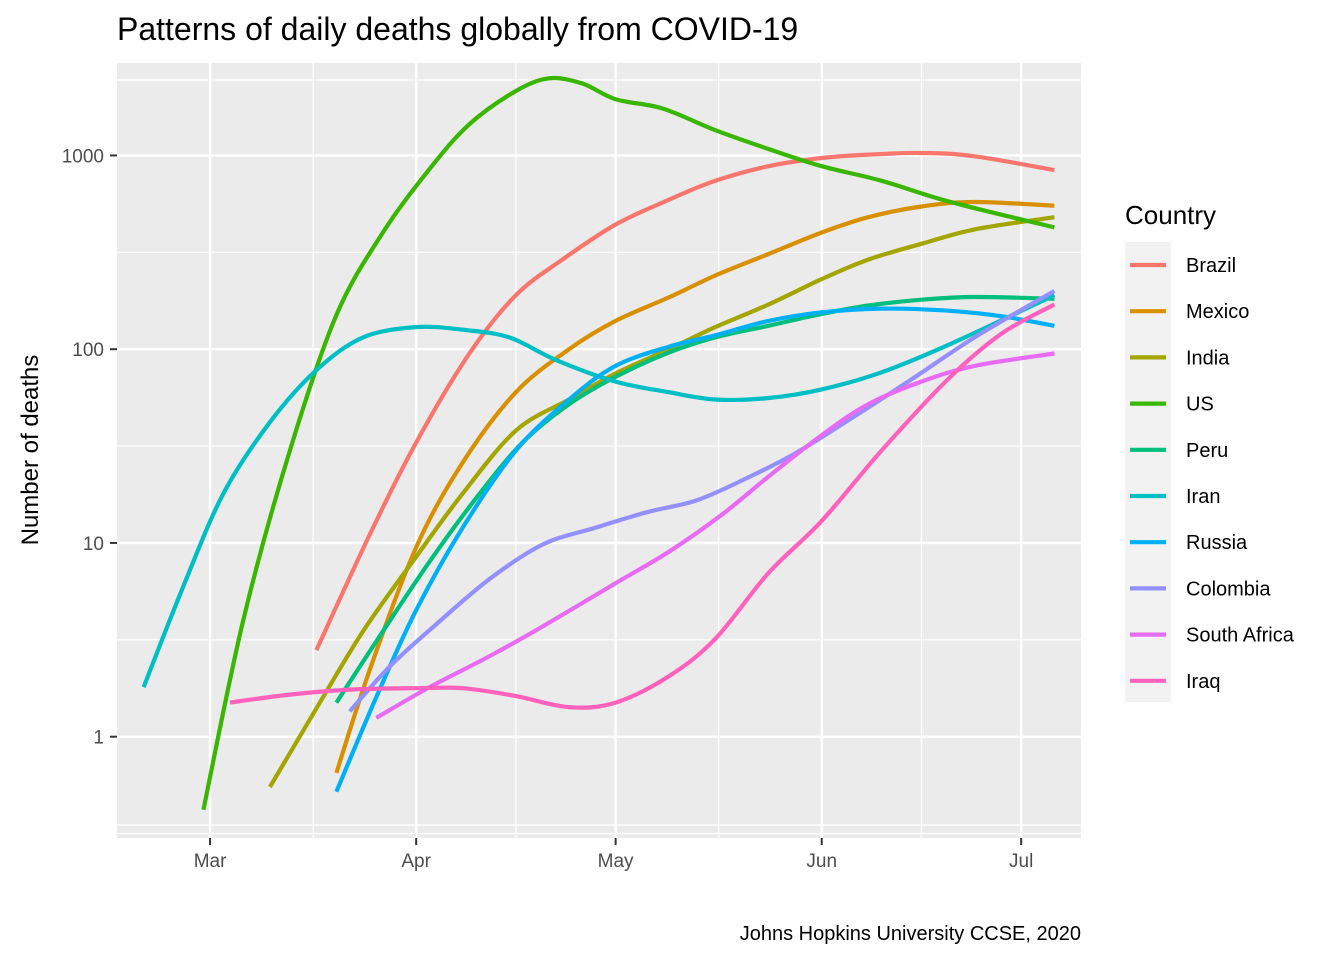 This screenshot has height=960, width=1344. I want to click on legend-label-peru: Peru, so click(1207, 451).